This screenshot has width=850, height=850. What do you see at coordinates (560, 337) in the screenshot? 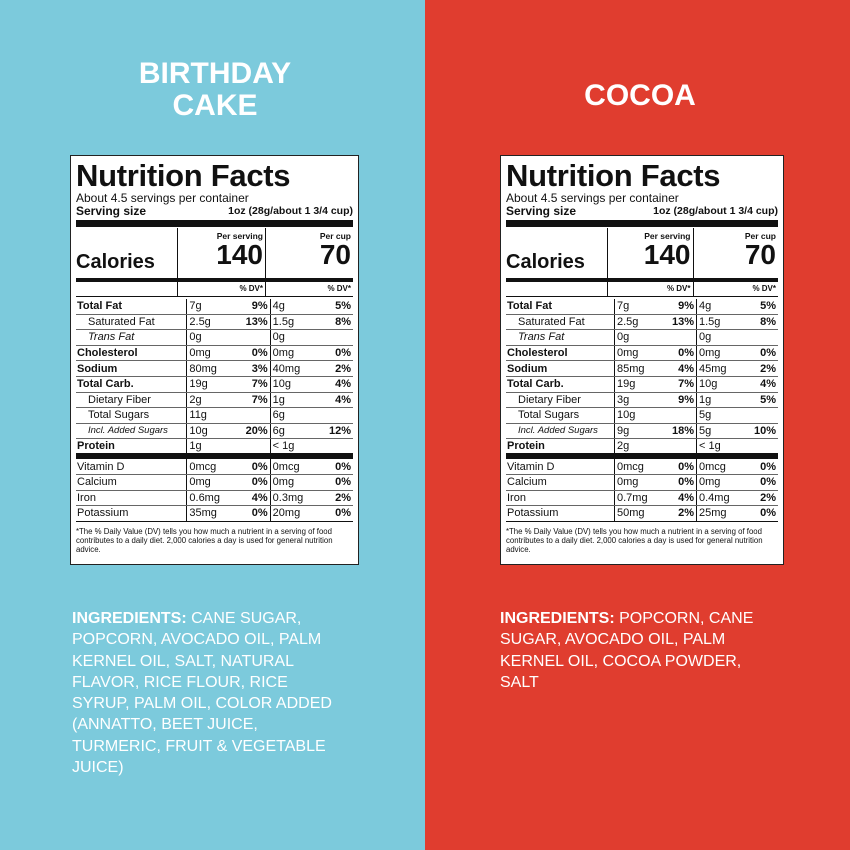
I see `nutrient-name: Trans Fat` at bounding box center [560, 337].